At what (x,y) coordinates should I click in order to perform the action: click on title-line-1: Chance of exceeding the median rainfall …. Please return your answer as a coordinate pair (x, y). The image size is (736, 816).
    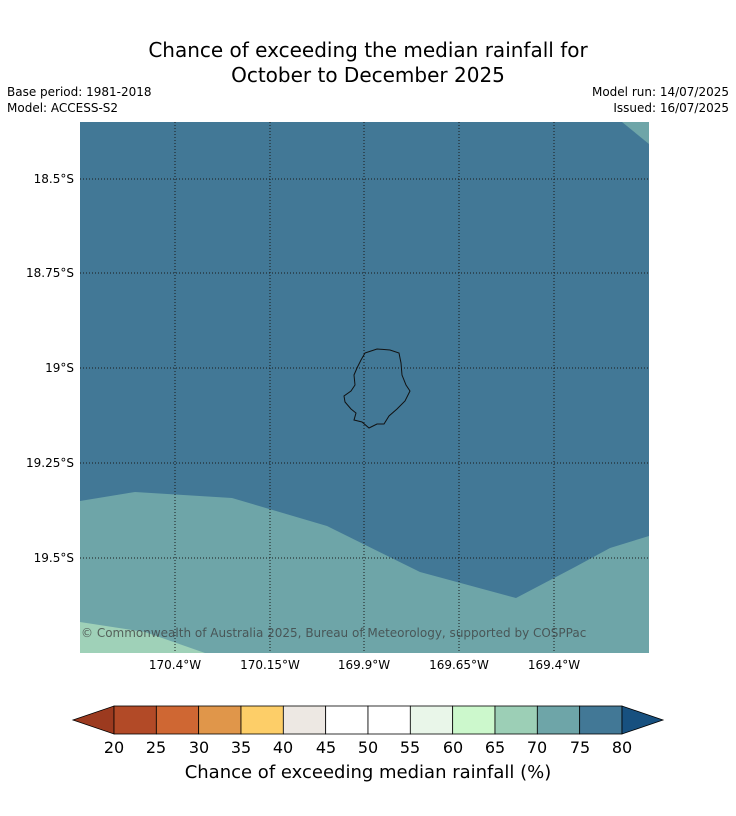
    Looking at the image, I should click on (368, 50).